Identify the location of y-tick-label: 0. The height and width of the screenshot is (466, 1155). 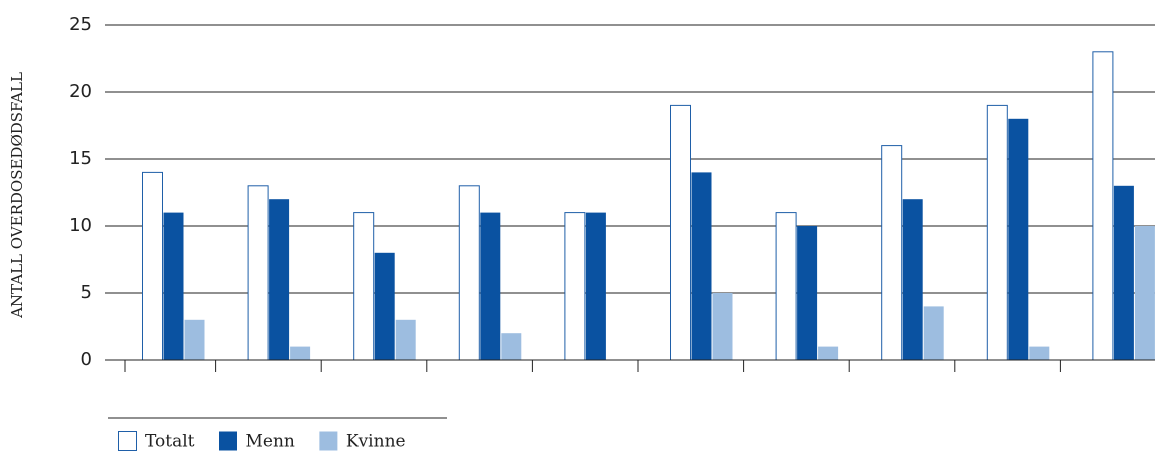
(86, 359).